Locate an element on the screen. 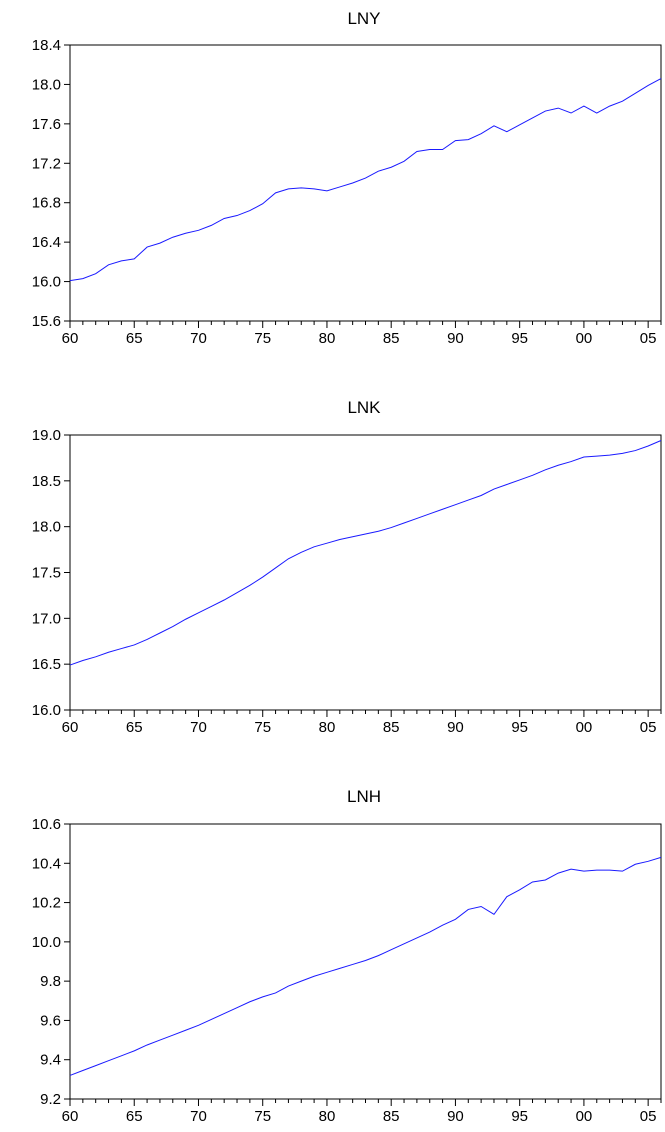 The height and width of the screenshot is (1132, 665). y-tick-label: 10.6 is located at coordinates (46, 824).